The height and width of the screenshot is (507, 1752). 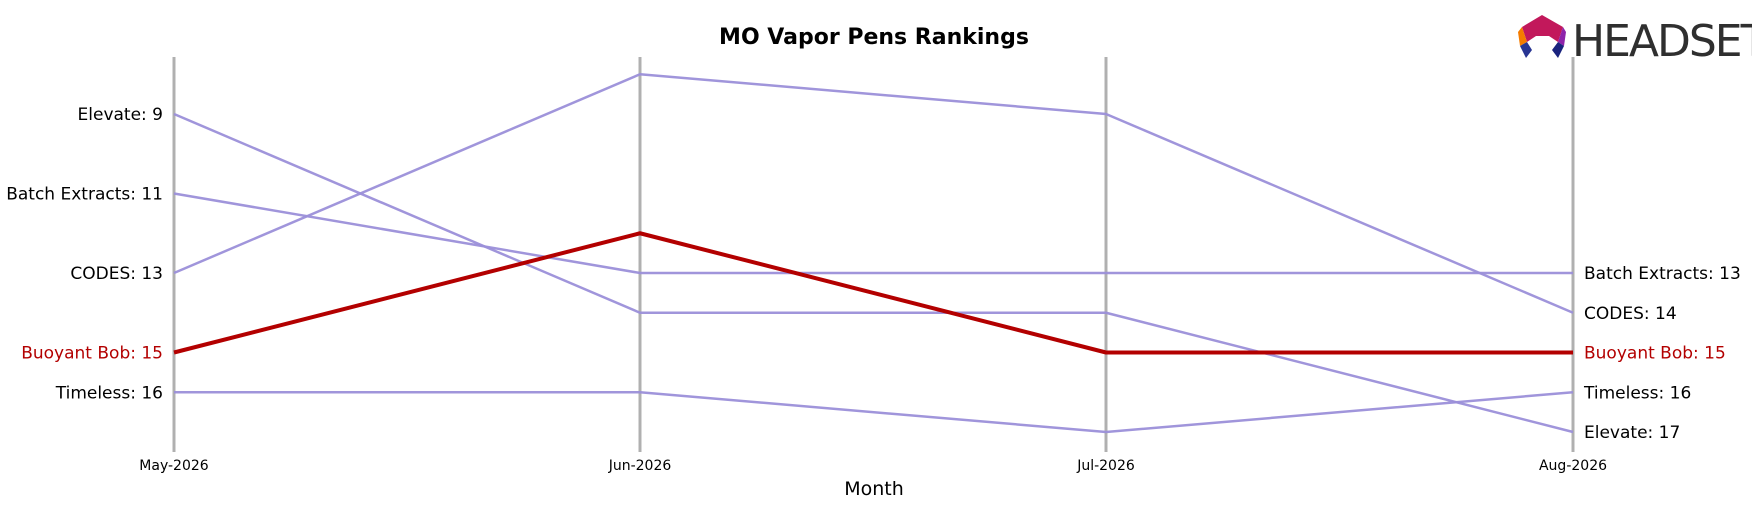 What do you see at coordinates (173, 466) in the screenshot?
I see `x-tick-may-2026: May-2026` at bounding box center [173, 466].